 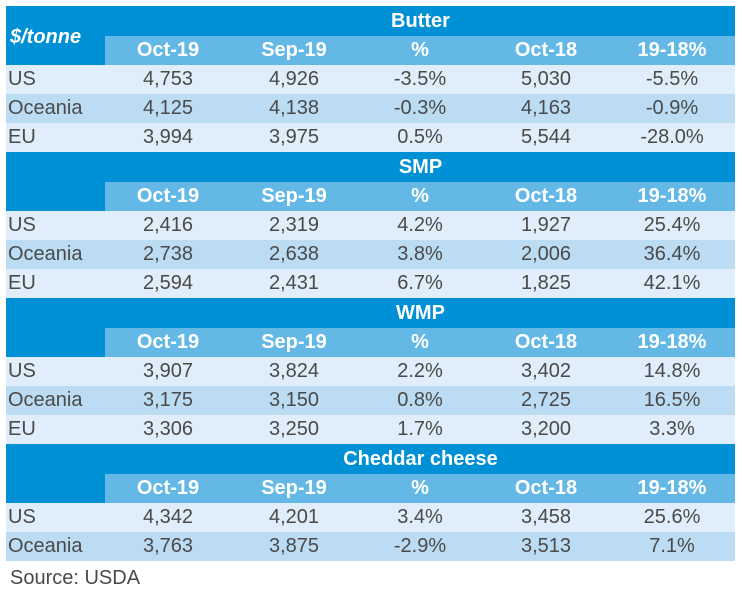 I want to click on table-cell: 6.7%, so click(x=420, y=283).